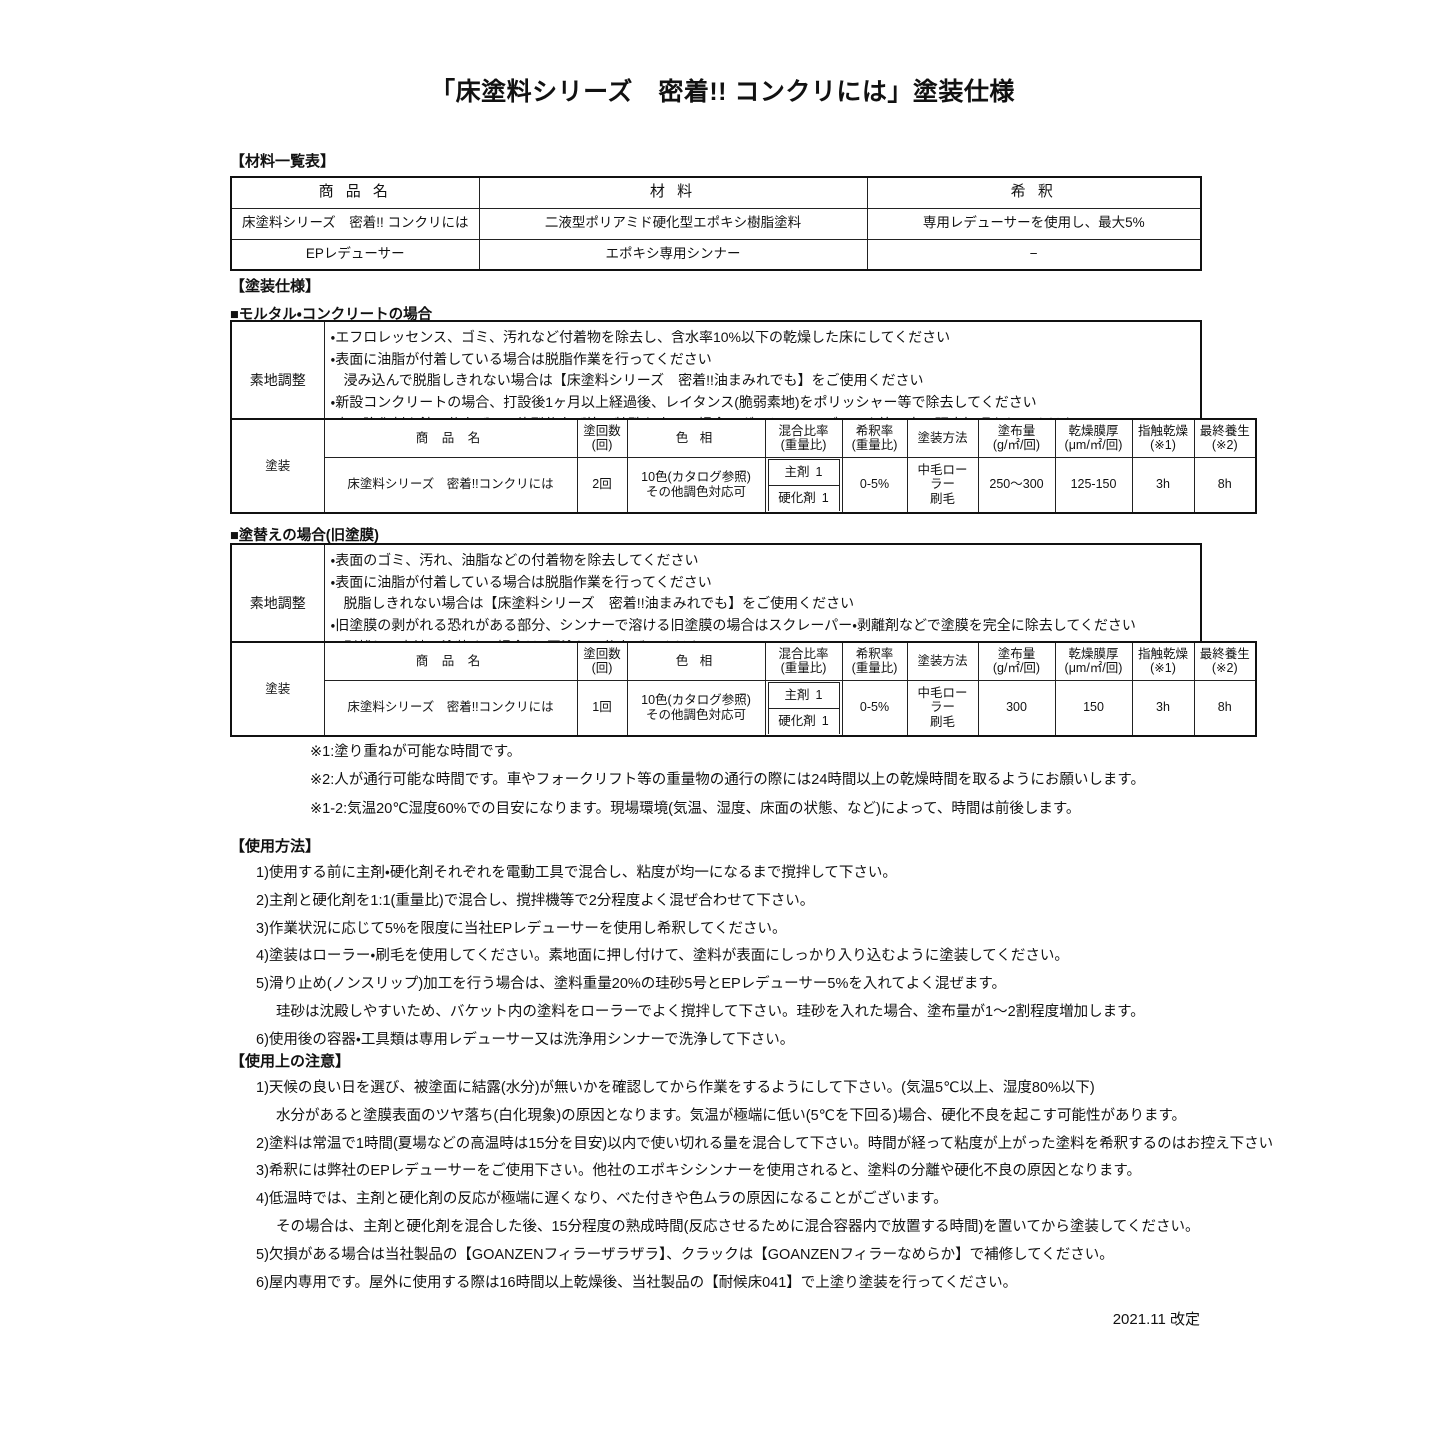 This screenshot has height=1445, width=1445. I want to click on column-header-mix-ratio: 混合比率 (重量比), so click(803, 438).